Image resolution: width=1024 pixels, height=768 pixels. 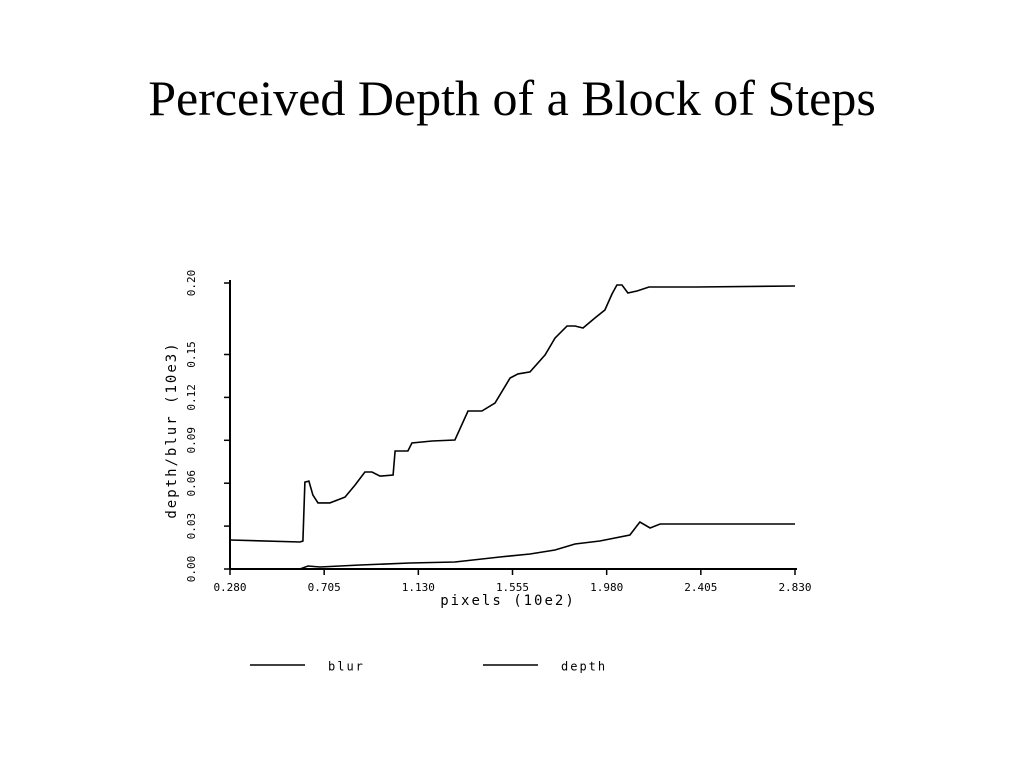 What do you see at coordinates (191, 569) in the screenshot?
I see `y-tick-label: 0.00` at bounding box center [191, 569].